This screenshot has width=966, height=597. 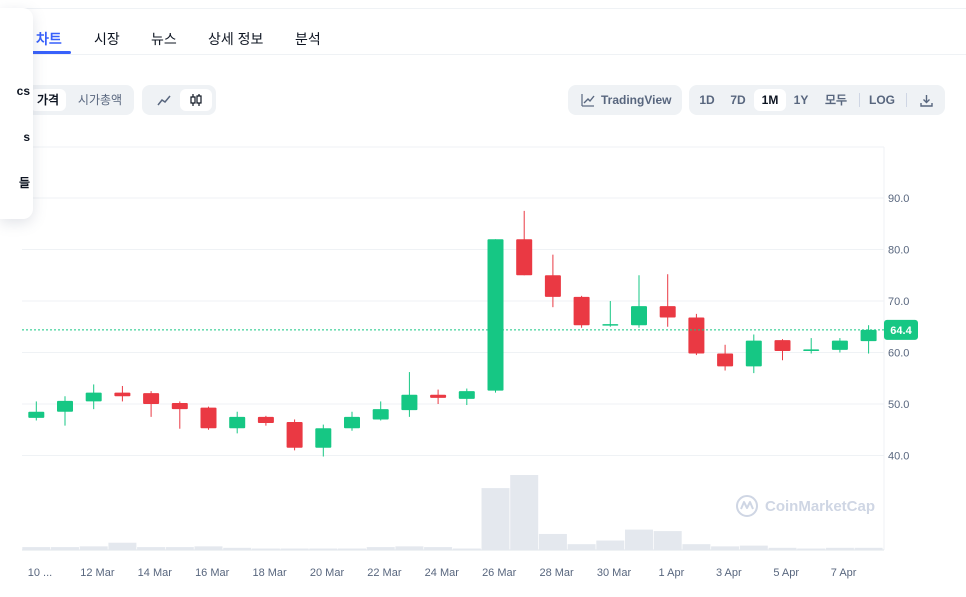 What do you see at coordinates (882, 100) in the screenshot?
I see `log-scale-button: LOG` at bounding box center [882, 100].